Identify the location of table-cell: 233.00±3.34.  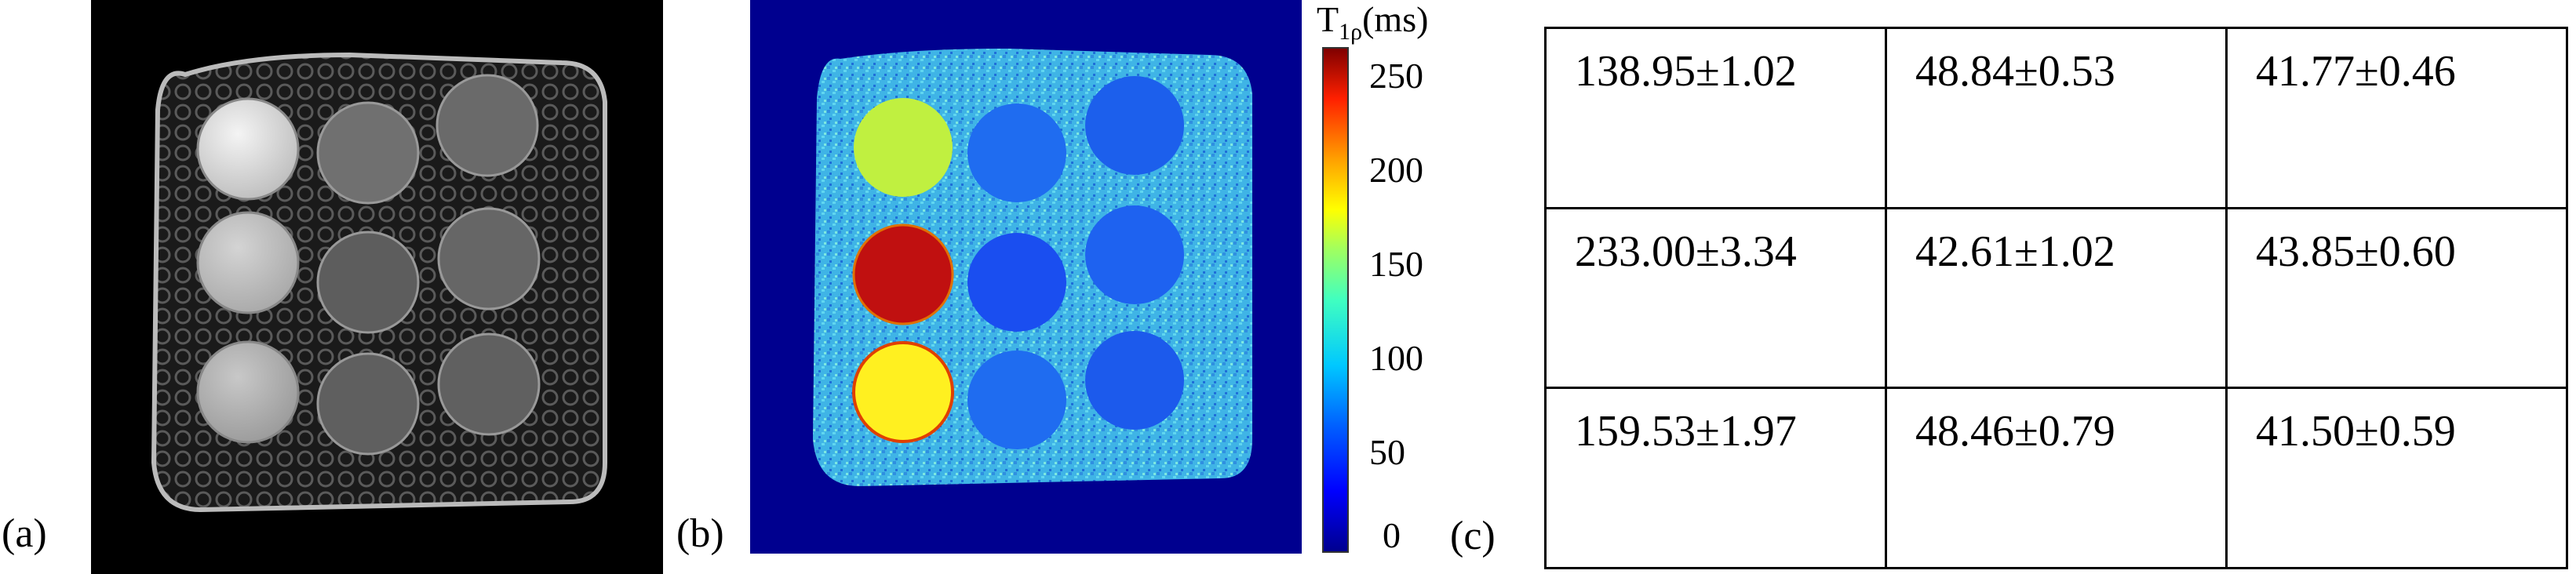
(1715, 298).